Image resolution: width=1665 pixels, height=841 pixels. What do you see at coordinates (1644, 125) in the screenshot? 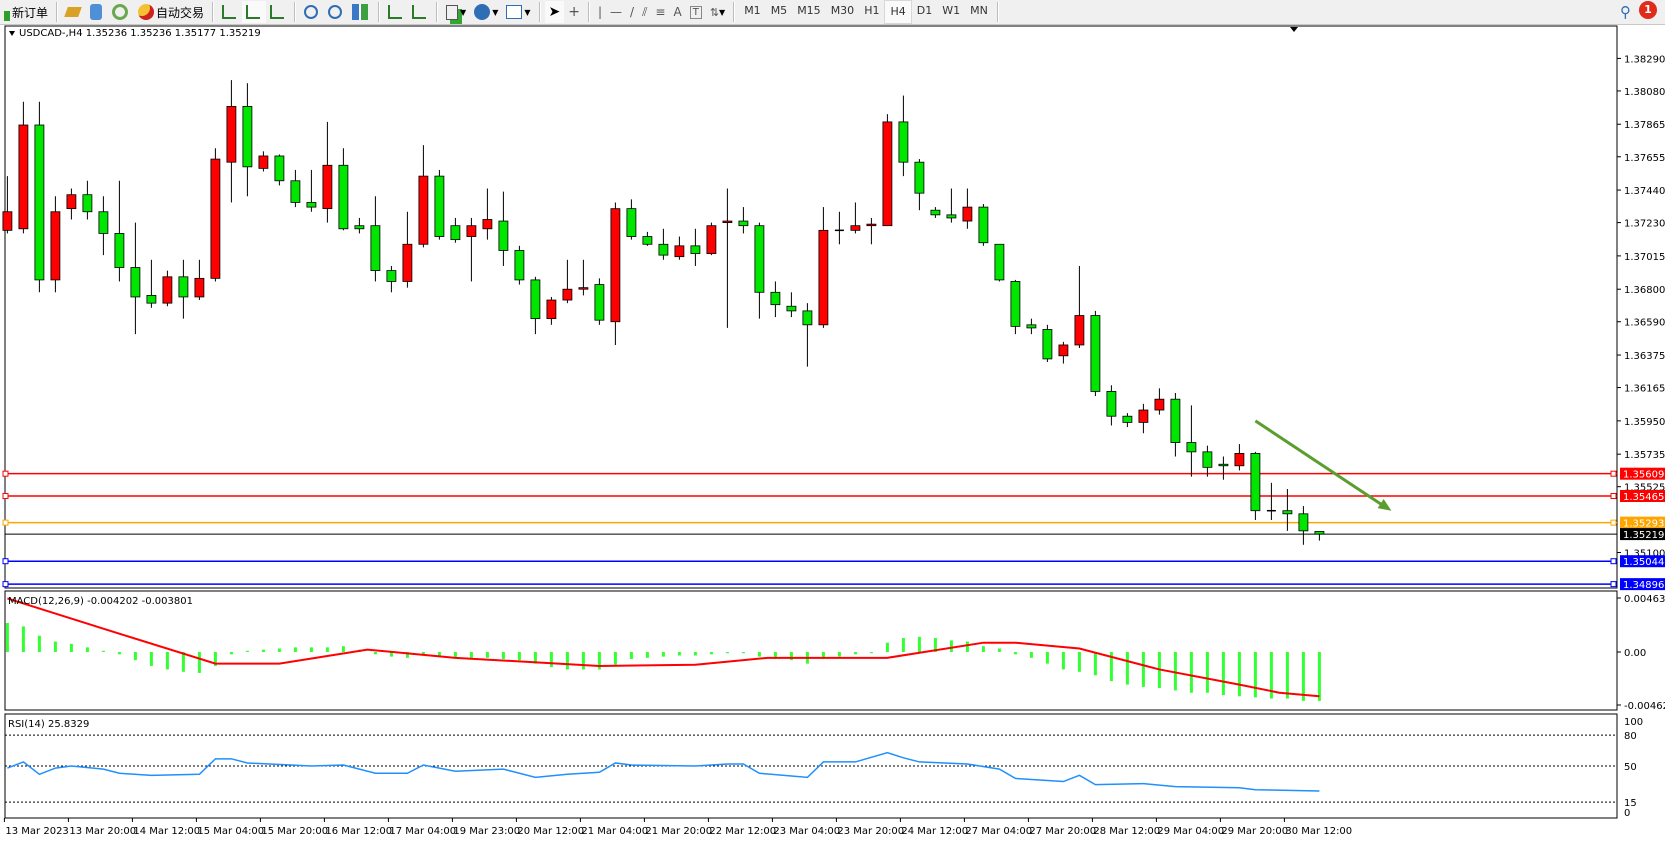
I see `price-tick-label: 1.37865` at bounding box center [1644, 125].